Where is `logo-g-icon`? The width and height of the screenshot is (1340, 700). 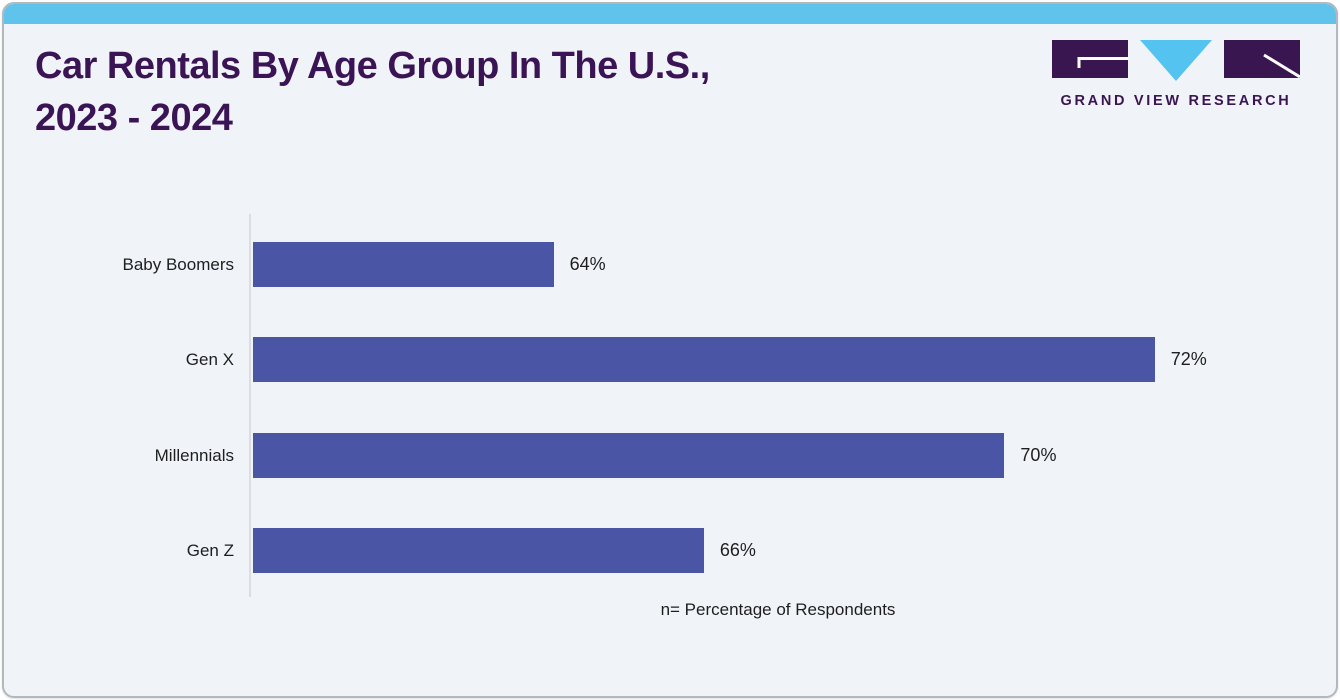
logo-g-icon is located at coordinates (1090, 59).